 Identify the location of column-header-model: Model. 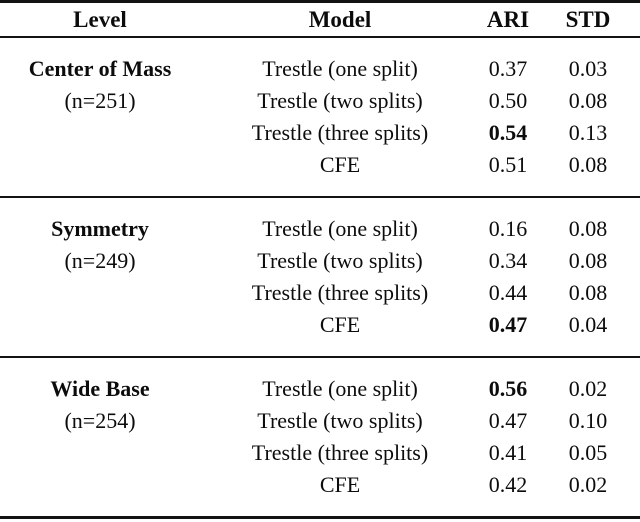
(340, 19).